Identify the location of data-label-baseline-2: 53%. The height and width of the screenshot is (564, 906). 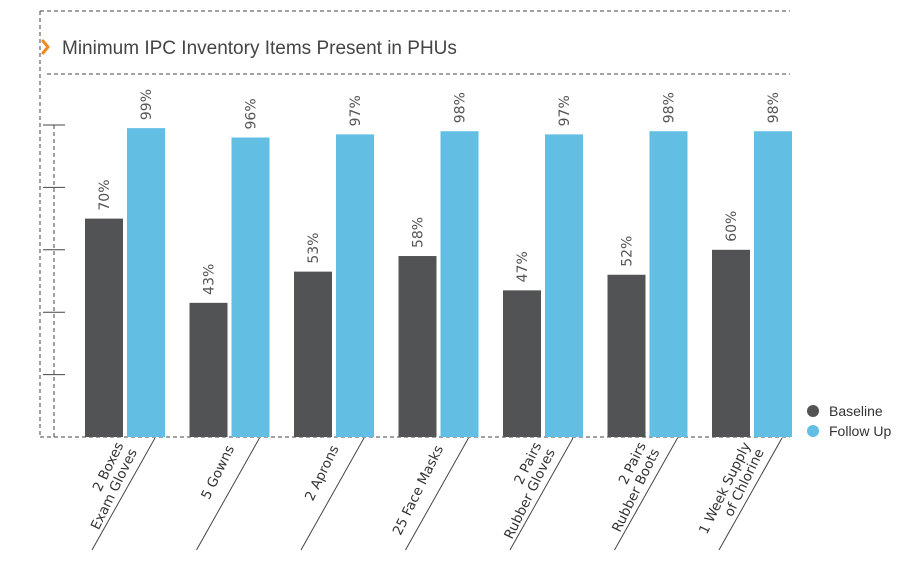
(314, 248).